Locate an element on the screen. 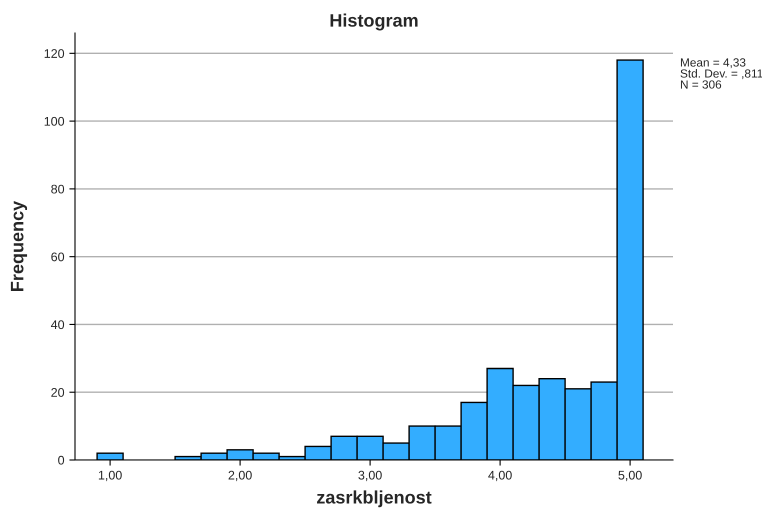 This screenshot has height=518, width=762. x-tick-label: 5,00 is located at coordinates (630, 476).